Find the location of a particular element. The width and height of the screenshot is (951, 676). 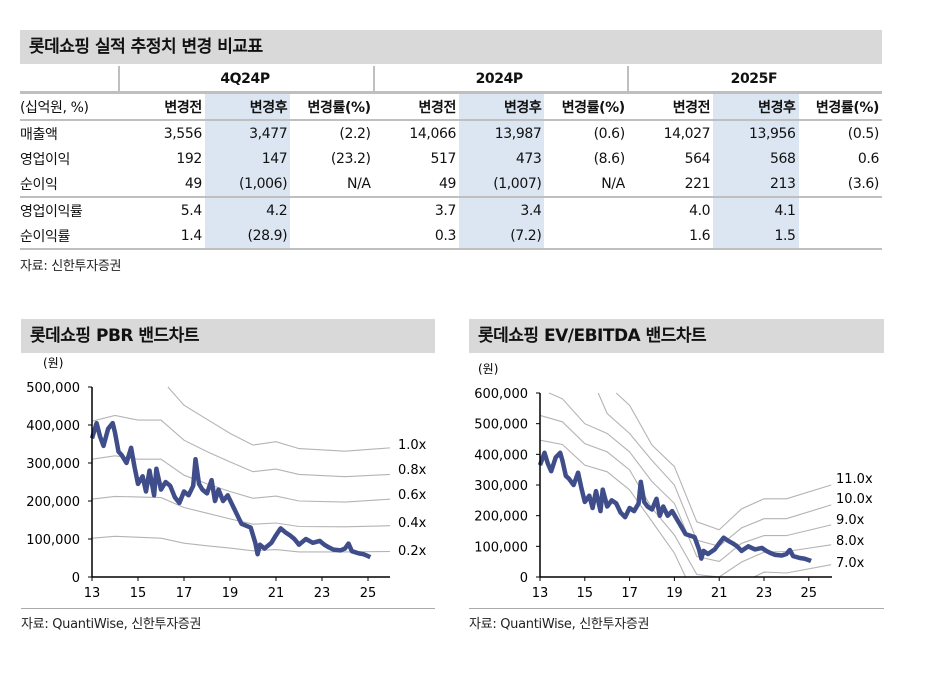

period-header: 2024P is located at coordinates (500, 80).